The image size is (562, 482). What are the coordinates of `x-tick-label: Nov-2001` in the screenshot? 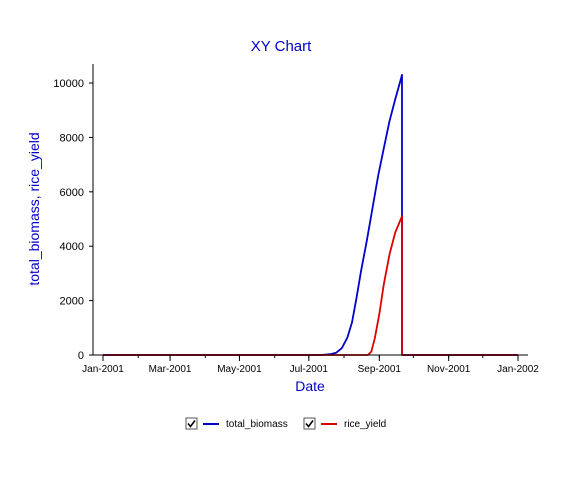 It's located at (449, 369).